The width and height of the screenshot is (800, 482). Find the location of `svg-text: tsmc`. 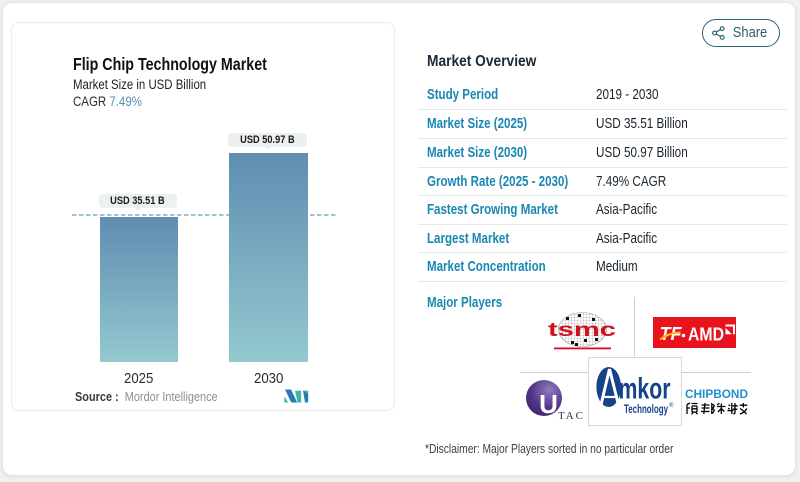

svg-text: tsmc is located at coordinates (582, 330).